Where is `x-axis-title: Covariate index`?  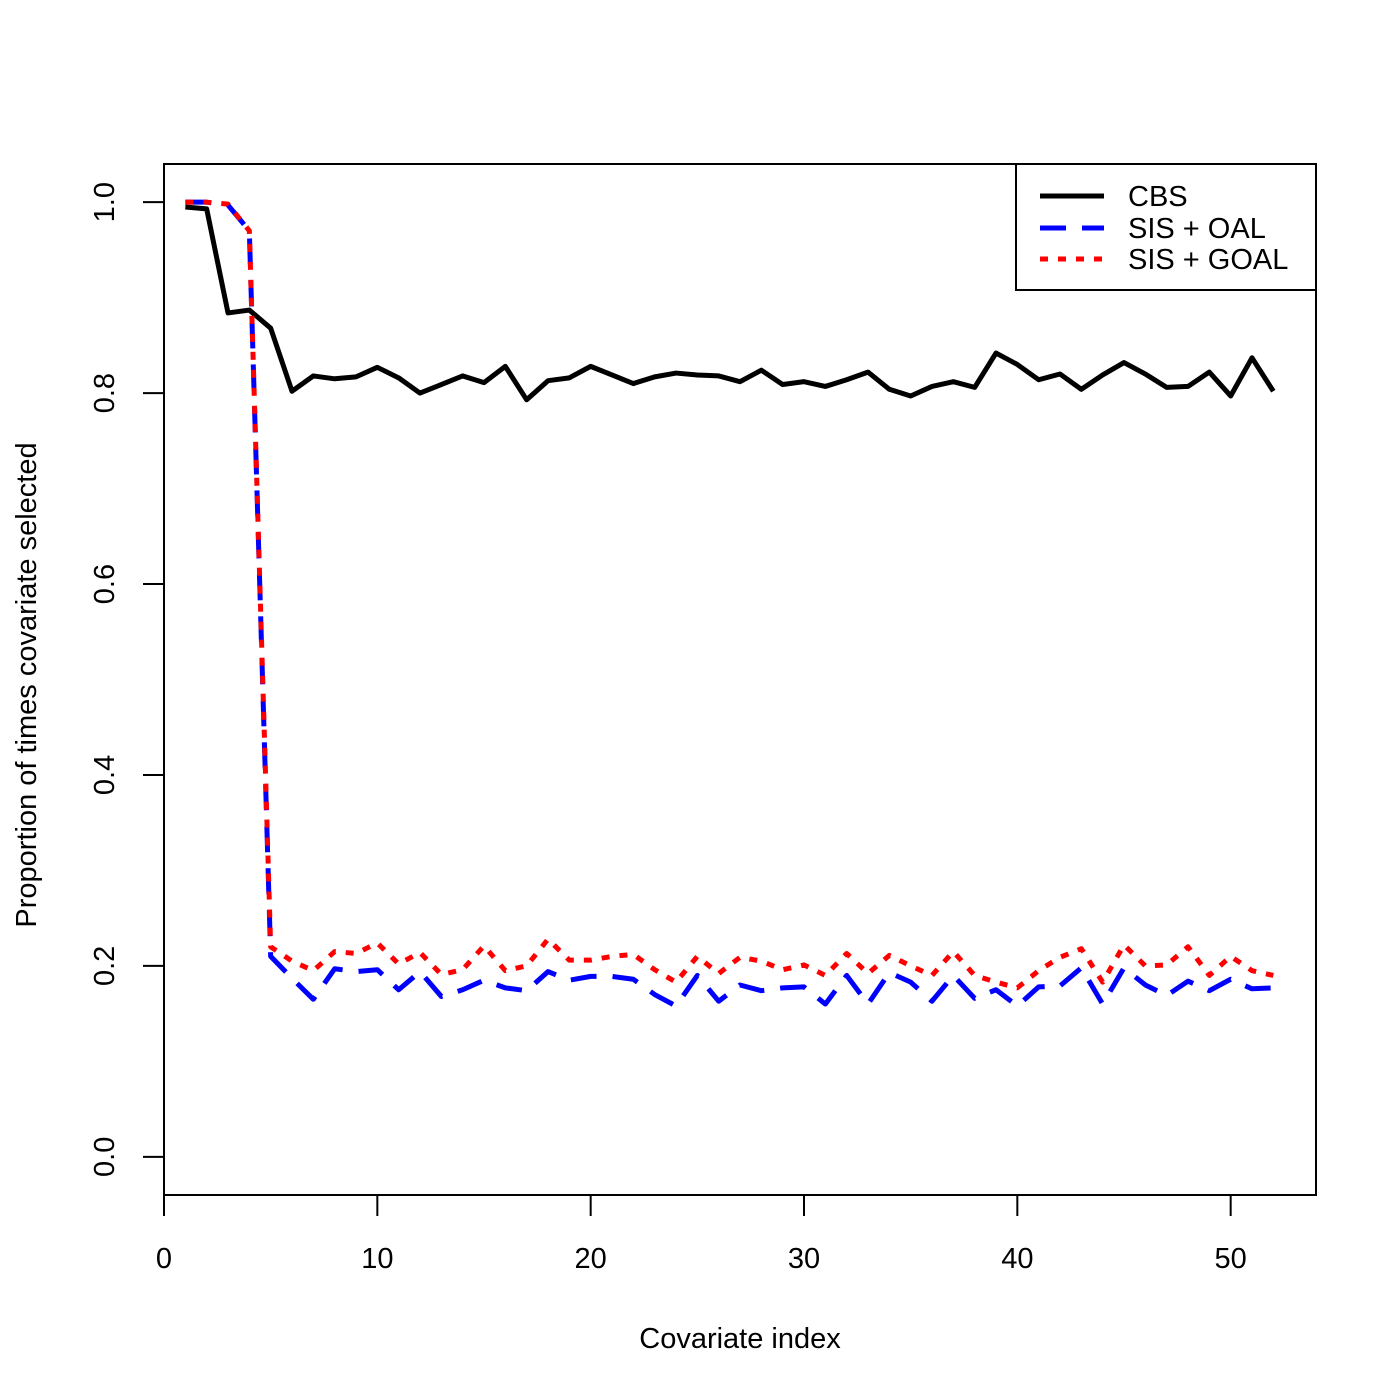 x-axis-title: Covariate index is located at coordinates (740, 1339).